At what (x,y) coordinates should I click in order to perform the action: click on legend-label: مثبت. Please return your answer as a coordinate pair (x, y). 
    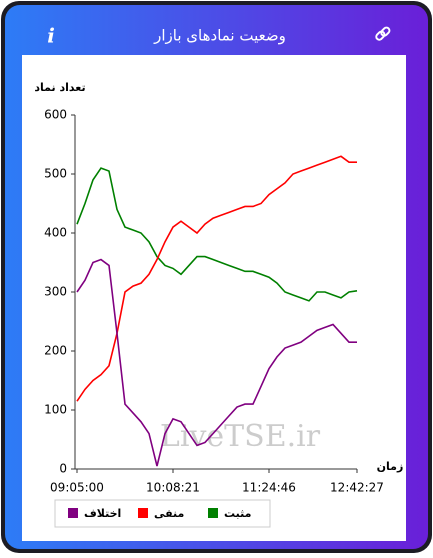
    Looking at the image, I should click on (237, 513).